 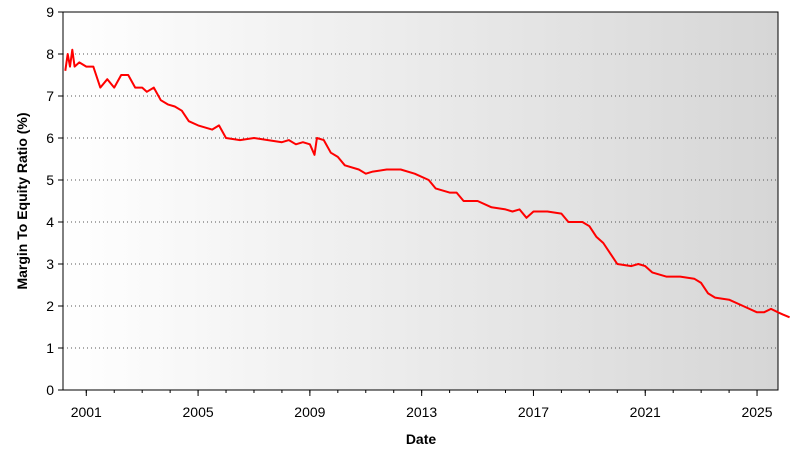 What do you see at coordinates (645, 412) in the screenshot?
I see `x-tick-label: 2021` at bounding box center [645, 412].